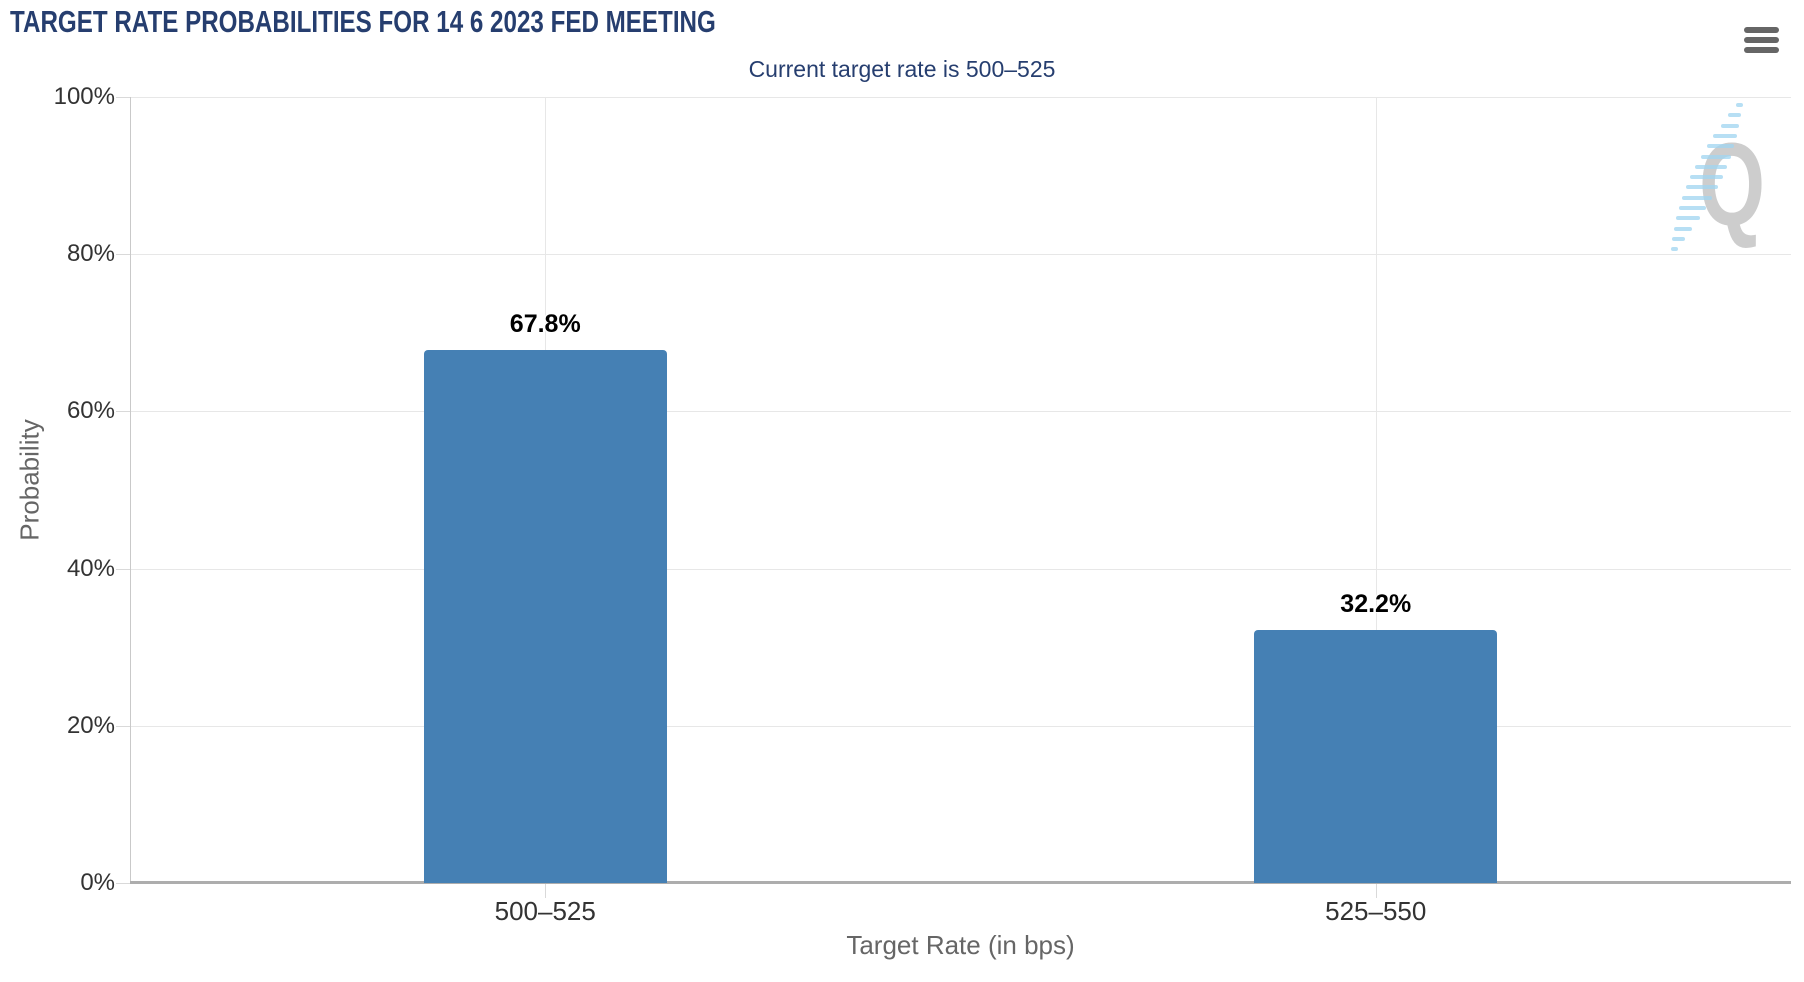  What do you see at coordinates (545, 324) in the screenshot?
I see `bar-value-label: 67.8%` at bounding box center [545, 324].